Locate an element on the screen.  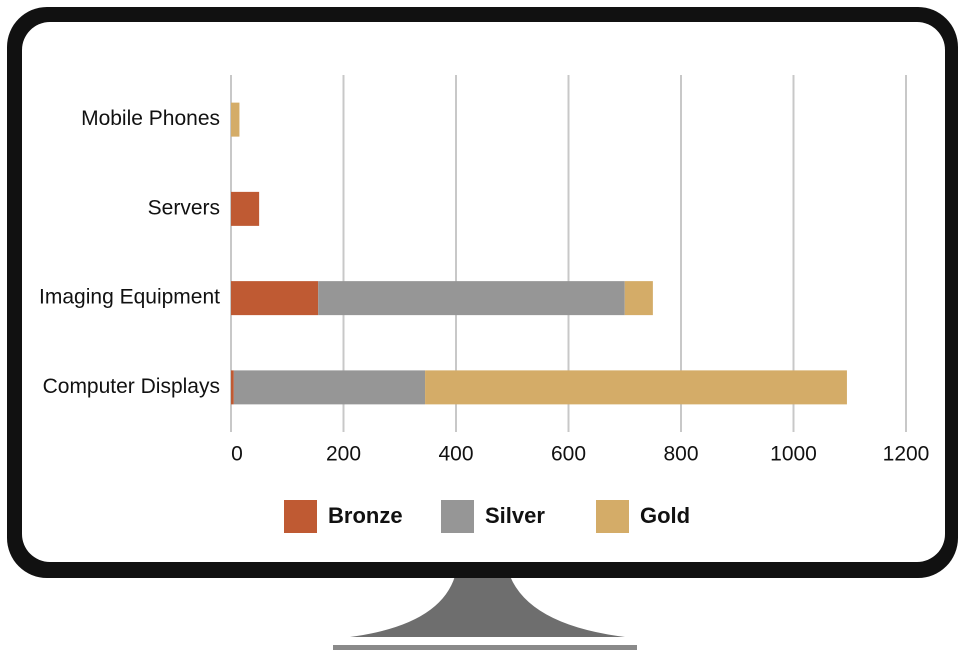
legend-label: Bronze is located at coordinates (365, 515).